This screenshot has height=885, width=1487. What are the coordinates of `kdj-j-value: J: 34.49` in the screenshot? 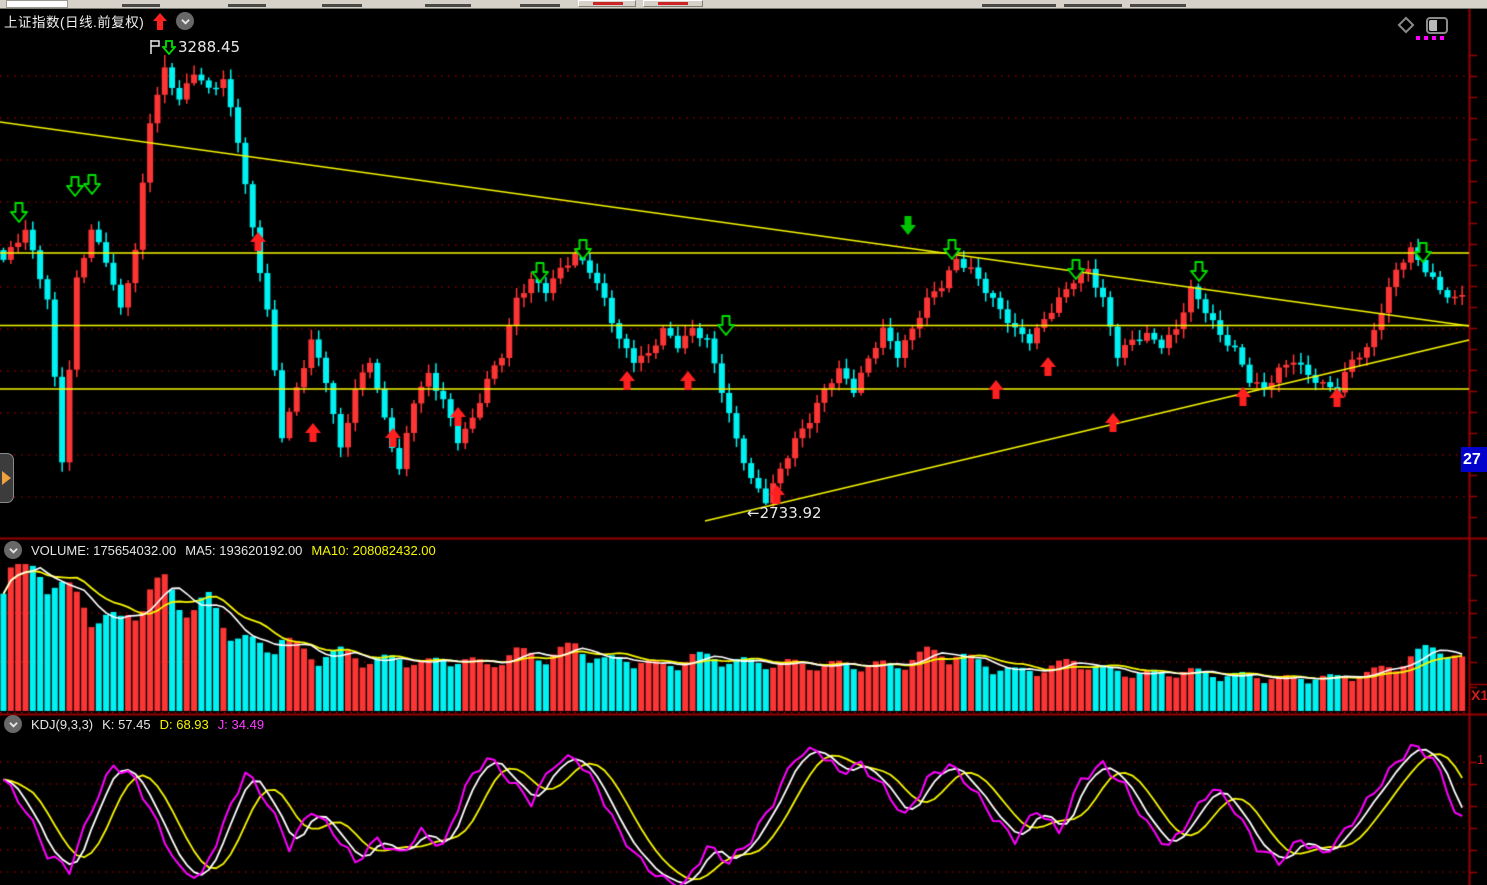 It's located at (241, 724).